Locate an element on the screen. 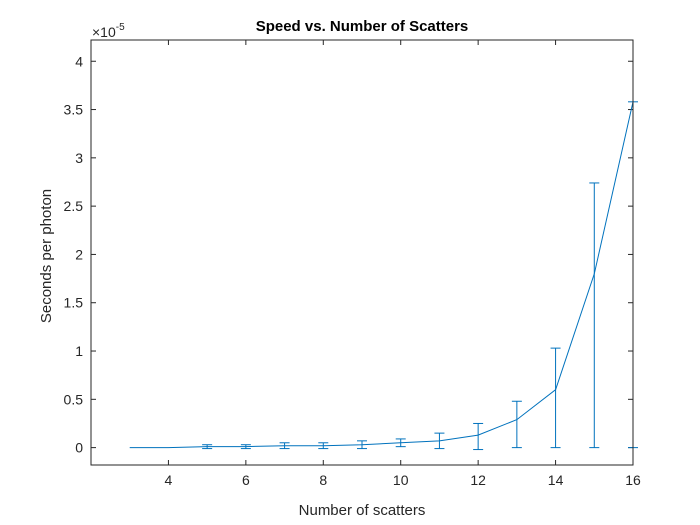  y-tick-label: 0.5 is located at coordinates (74, 399).